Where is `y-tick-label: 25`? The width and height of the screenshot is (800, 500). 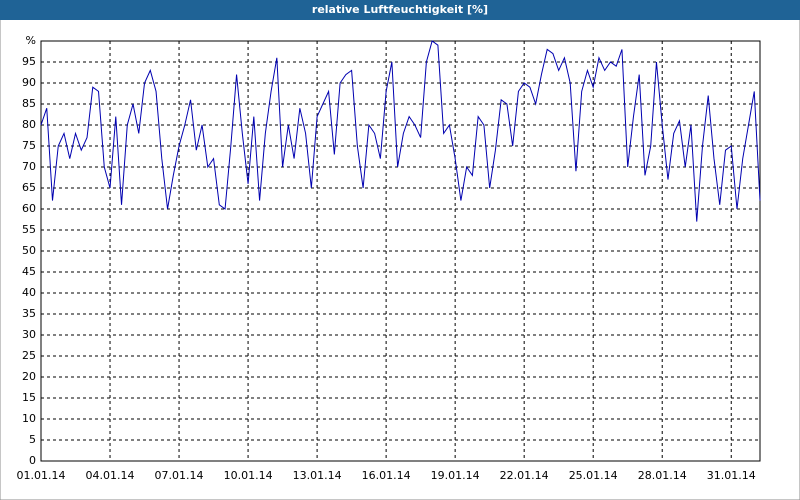 y-tick-label: 25 is located at coordinates (29, 355).